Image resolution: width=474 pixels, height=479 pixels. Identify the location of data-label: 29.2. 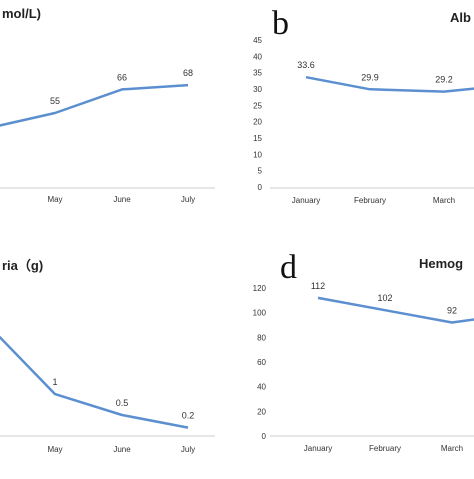
(444, 80).